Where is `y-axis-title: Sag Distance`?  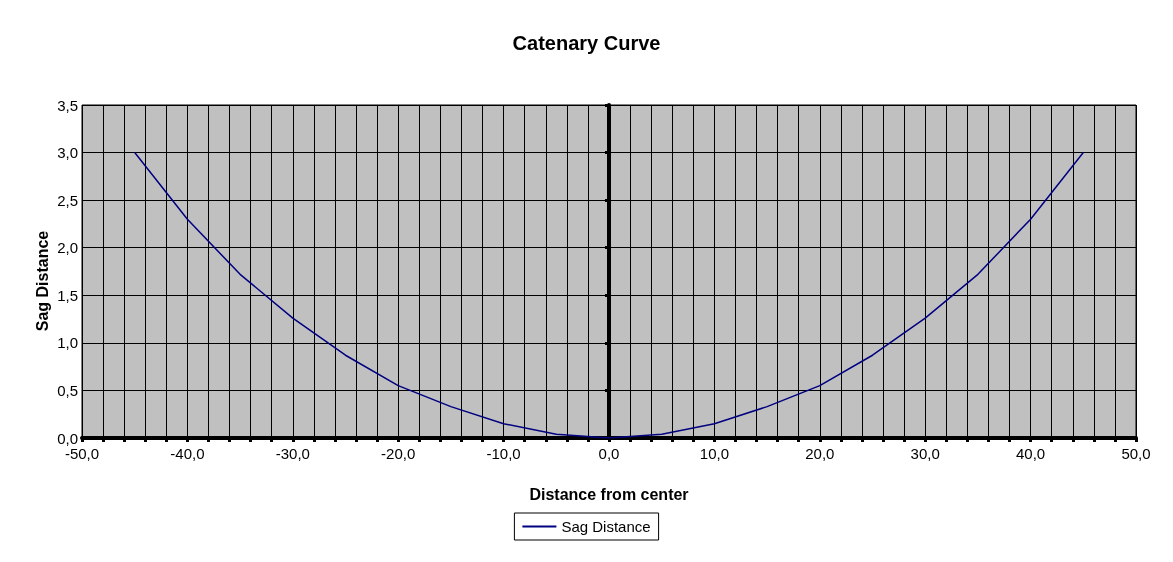 y-axis-title: Sag Distance is located at coordinates (42, 281).